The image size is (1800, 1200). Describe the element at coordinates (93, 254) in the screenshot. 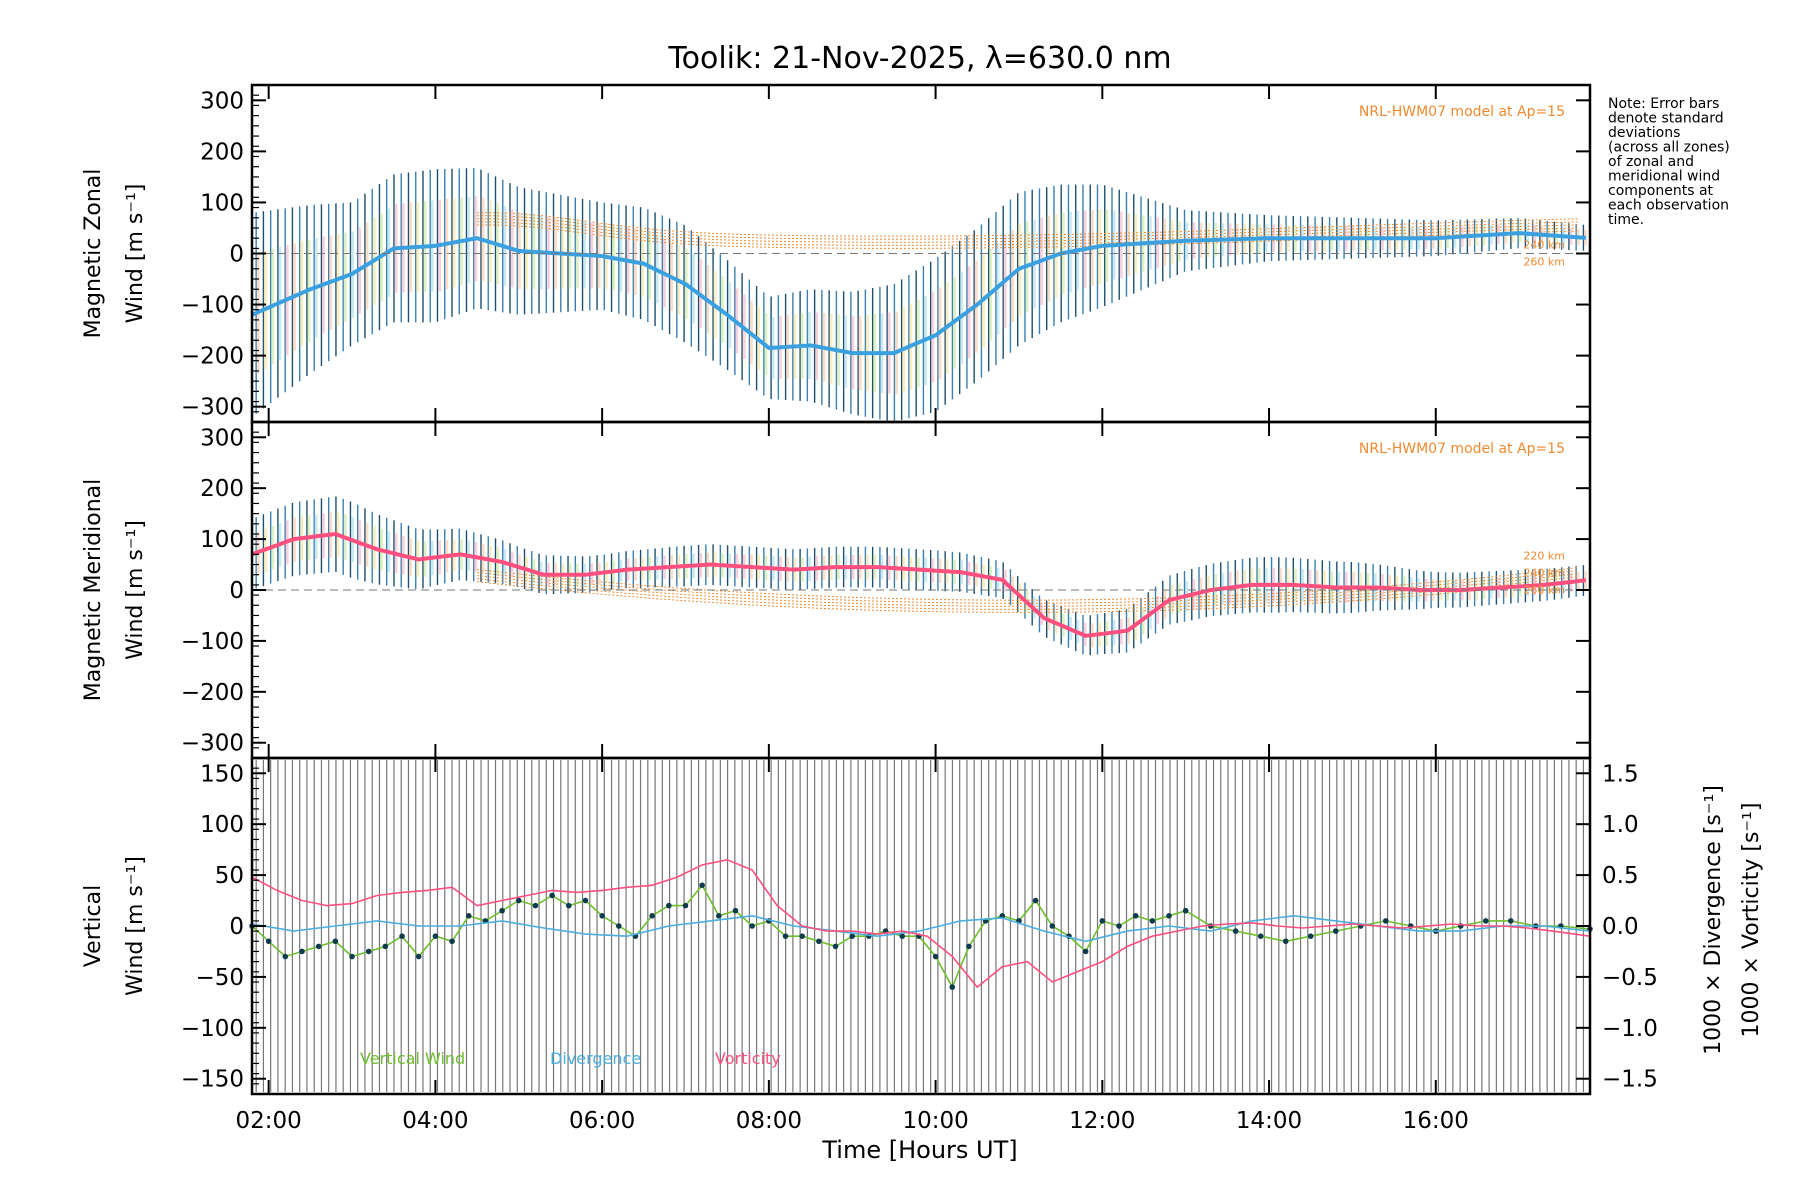

I see `zonal-y-title-line: Magnetic Zonal` at that location.